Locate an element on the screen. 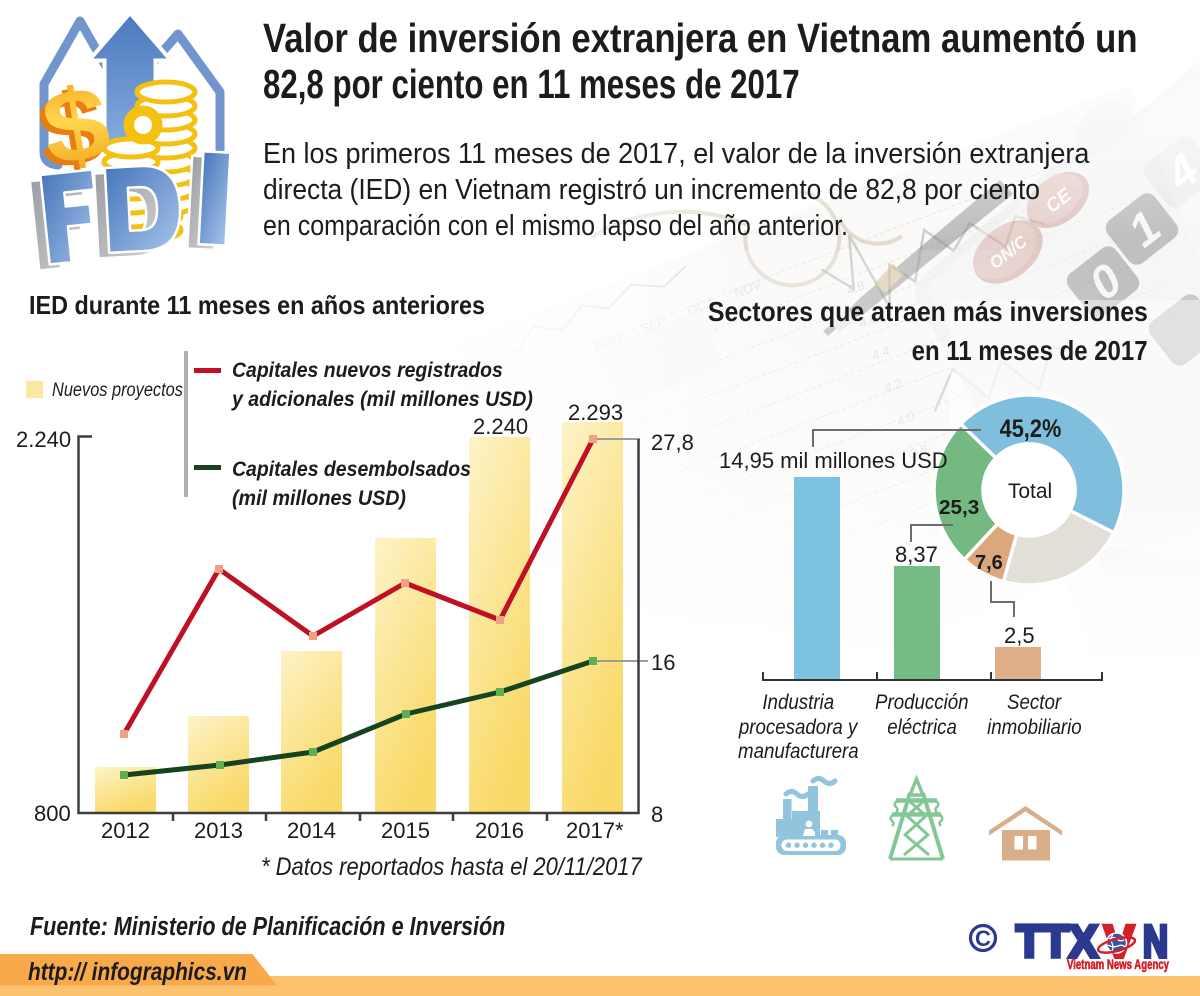 The height and width of the screenshot is (996, 1200). svg-text: TTX is located at coordinates (1057, 941).